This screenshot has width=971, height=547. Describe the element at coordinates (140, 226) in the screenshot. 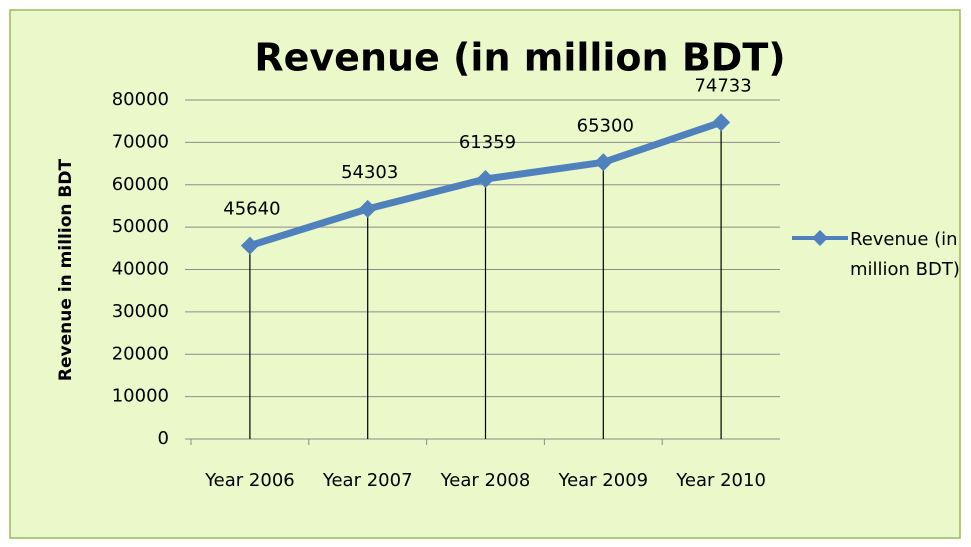

I see `y-tick-label: 50000` at that location.